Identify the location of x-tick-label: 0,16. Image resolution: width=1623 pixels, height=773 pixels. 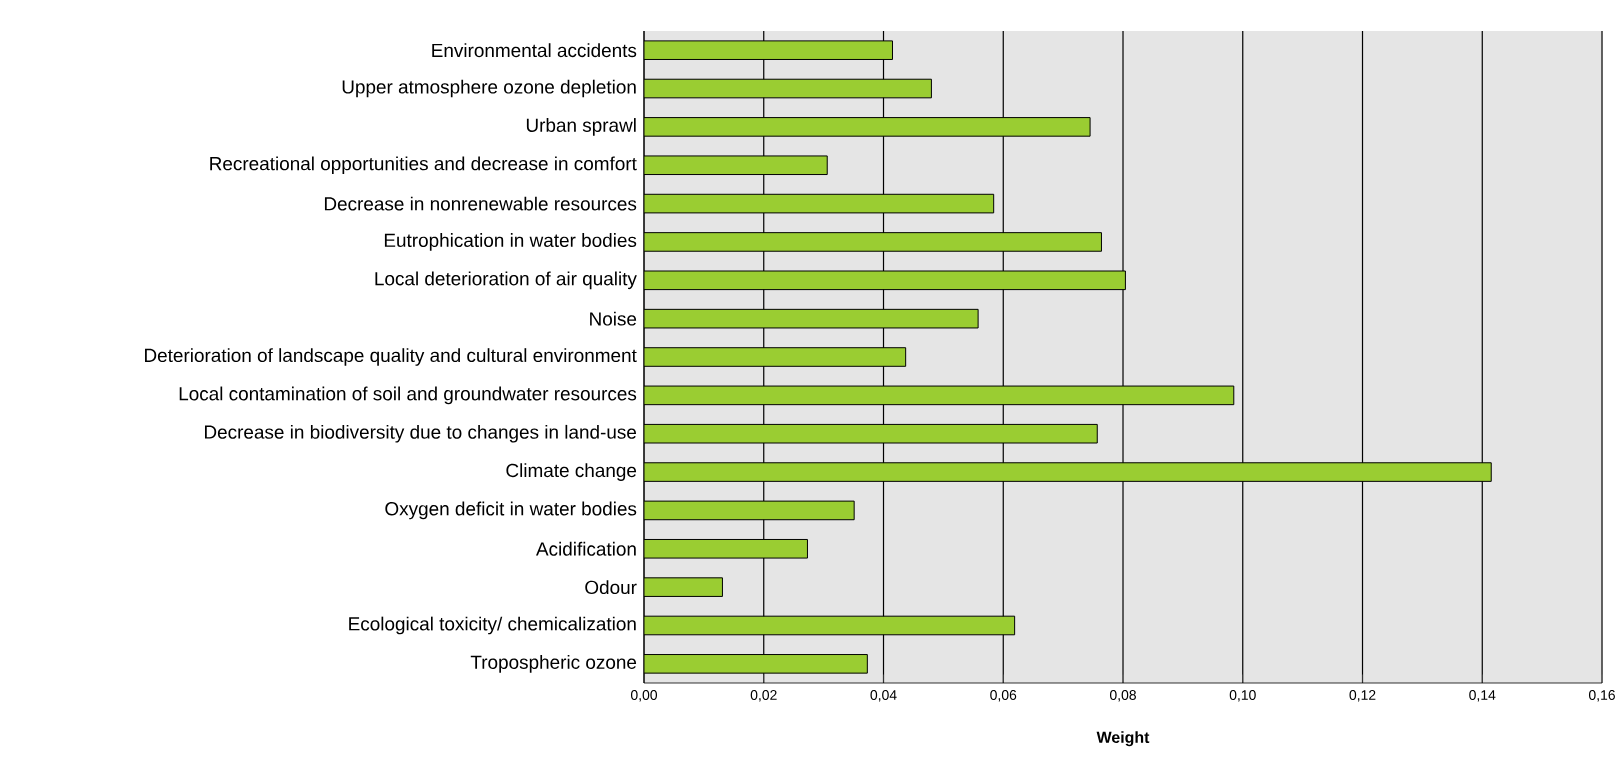
(1601, 696).